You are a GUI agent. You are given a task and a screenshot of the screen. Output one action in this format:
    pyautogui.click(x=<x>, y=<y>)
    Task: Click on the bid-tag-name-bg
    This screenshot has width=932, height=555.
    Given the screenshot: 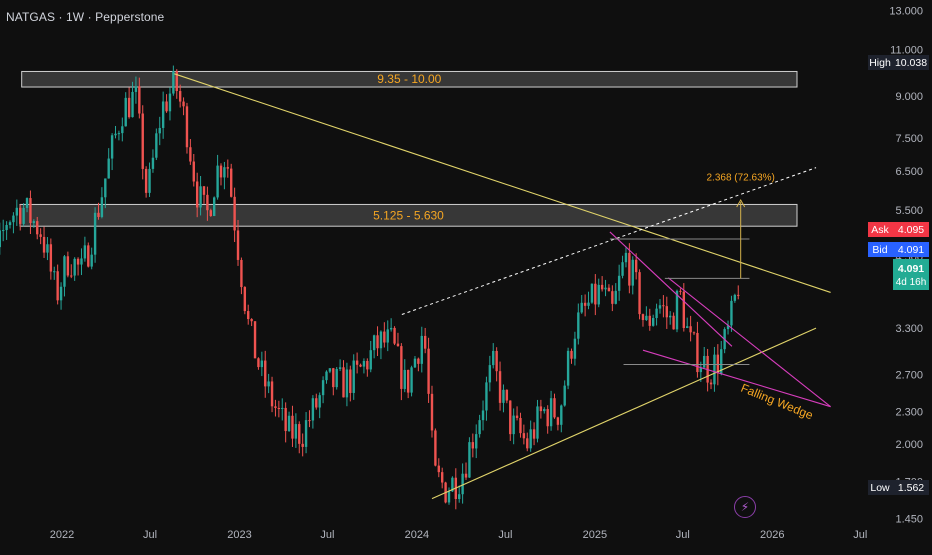 What is the action you would take?
    pyautogui.click(x=880, y=249)
    